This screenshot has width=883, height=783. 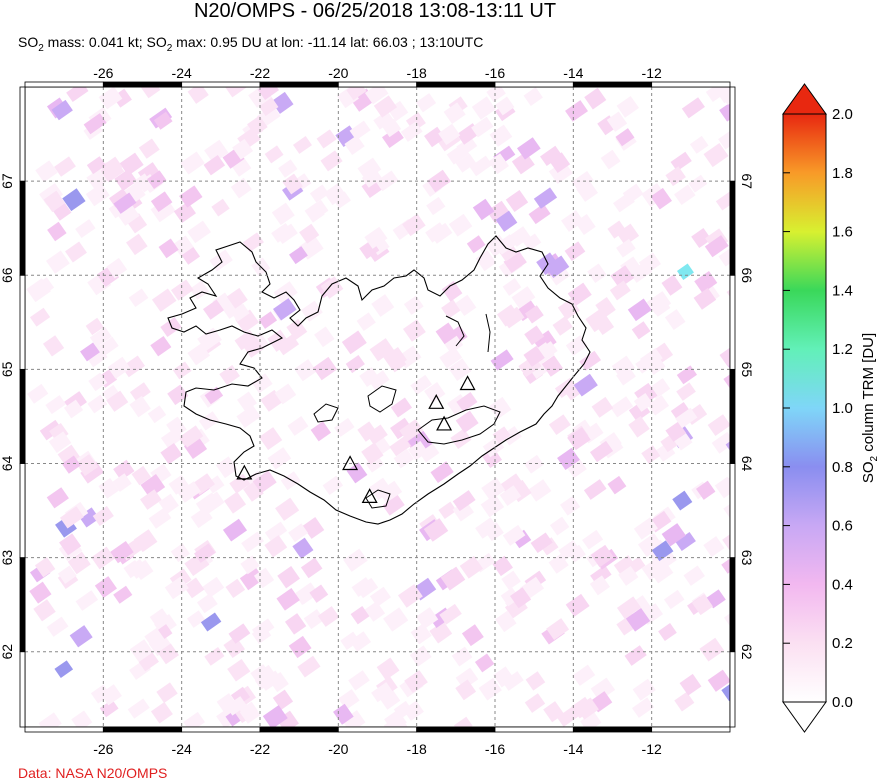 What do you see at coordinates (842, 290) in the screenshot?
I see `colorbar-tick-label: 1.4` at bounding box center [842, 290].